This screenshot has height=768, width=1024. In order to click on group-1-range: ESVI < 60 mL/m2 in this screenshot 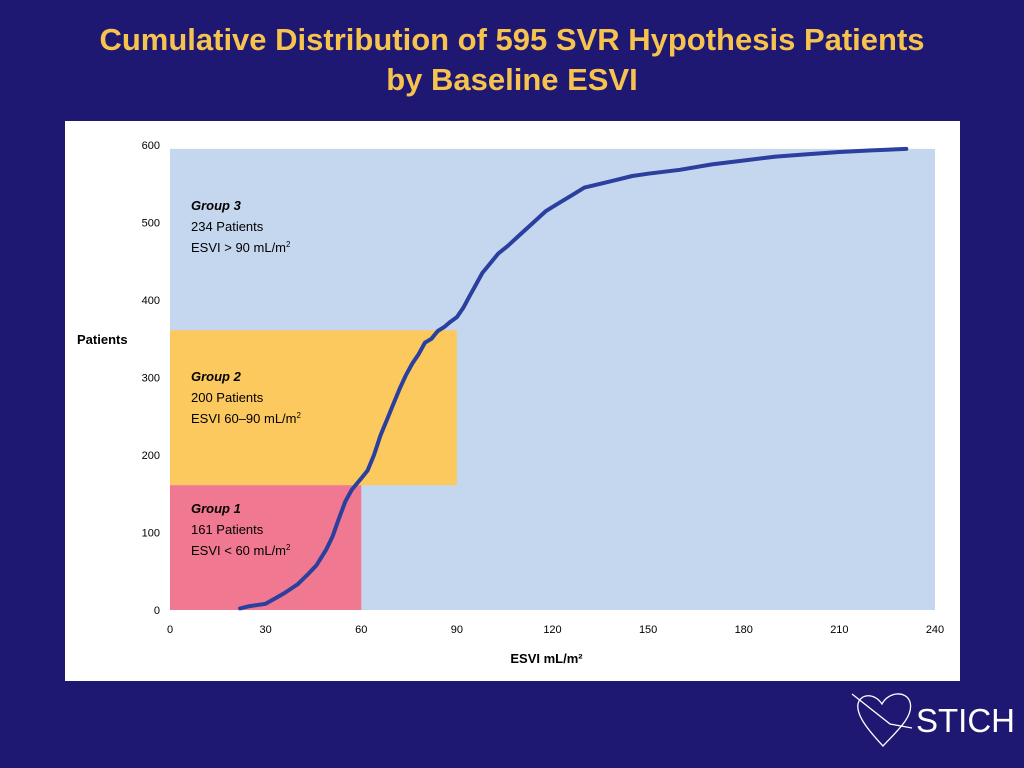, I will do `click(241, 550)`.